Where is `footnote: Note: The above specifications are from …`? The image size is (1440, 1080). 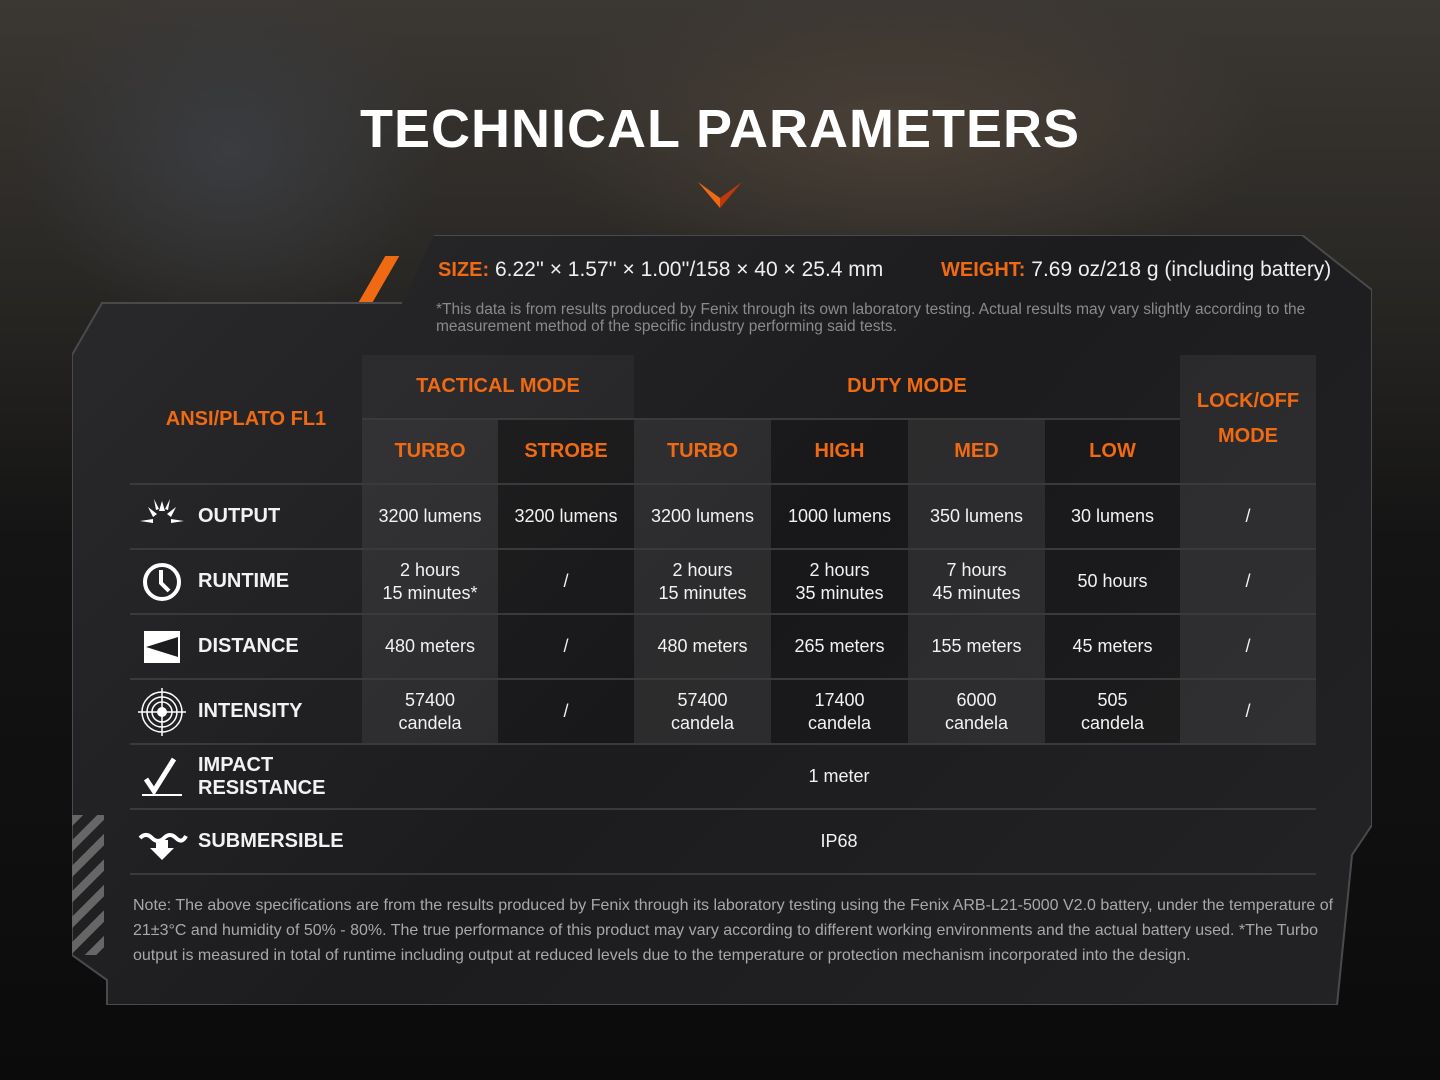
footnote: Note: The above specifications are from … is located at coordinates (733, 930).